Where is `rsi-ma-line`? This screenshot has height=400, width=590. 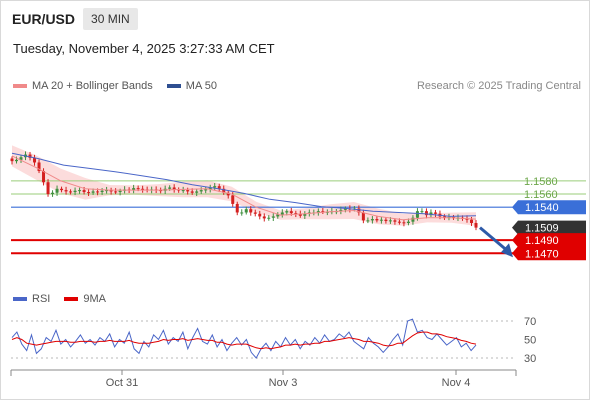 rsi-ma-line is located at coordinates (244, 340).